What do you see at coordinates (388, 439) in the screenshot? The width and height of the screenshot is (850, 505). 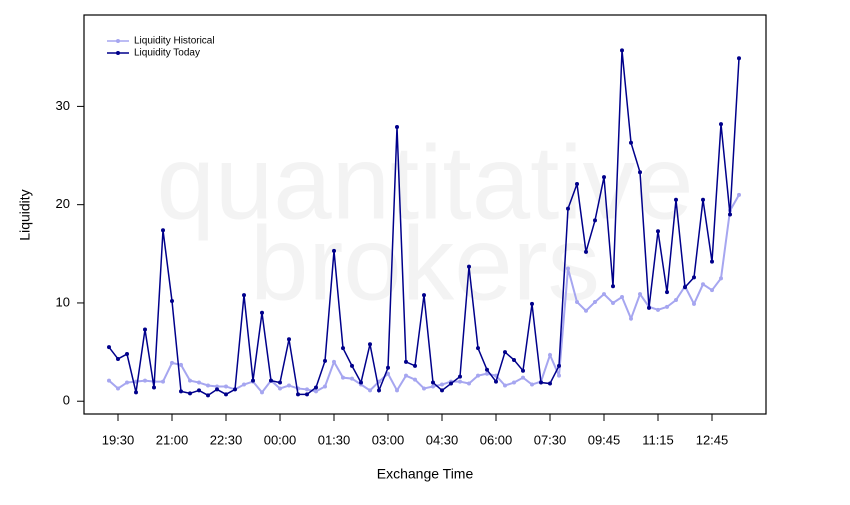 I see `x-tick-label: 03:00` at bounding box center [388, 439].